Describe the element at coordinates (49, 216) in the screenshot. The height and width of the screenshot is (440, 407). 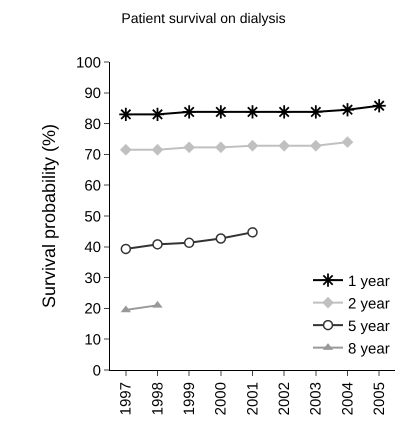
I see `y-axis-title: Survival probability (%)` at that location.